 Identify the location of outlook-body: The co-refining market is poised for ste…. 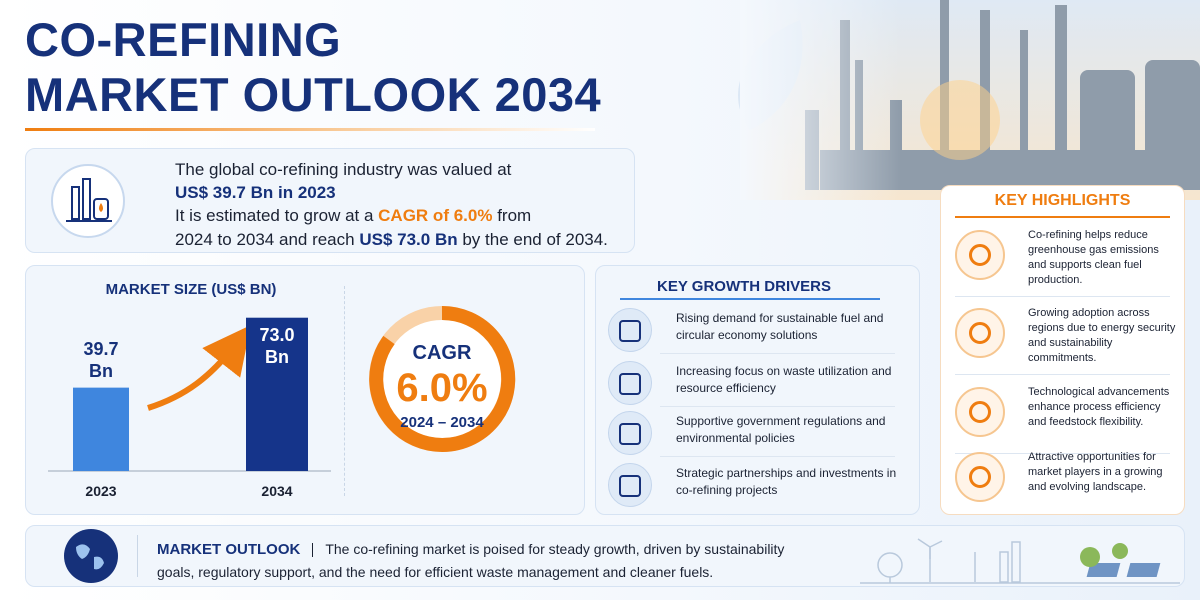
(471, 560).